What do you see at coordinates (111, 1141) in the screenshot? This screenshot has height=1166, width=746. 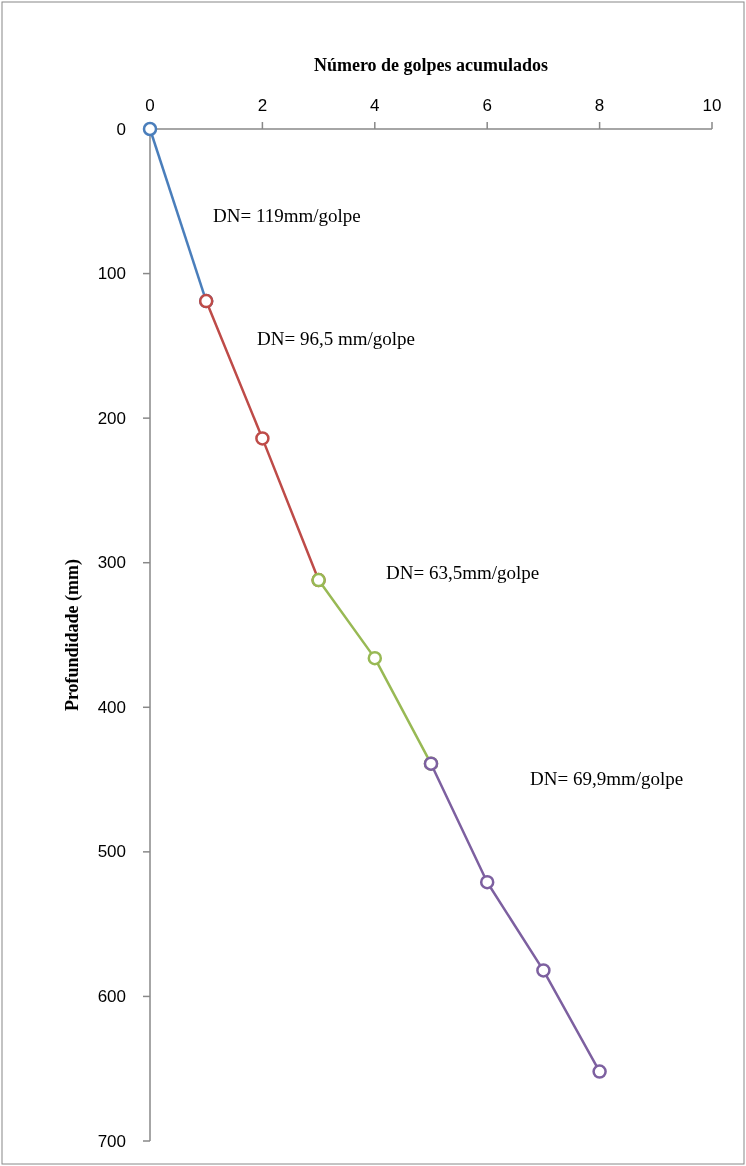 I see `y-tick-label: 700` at bounding box center [111, 1141].